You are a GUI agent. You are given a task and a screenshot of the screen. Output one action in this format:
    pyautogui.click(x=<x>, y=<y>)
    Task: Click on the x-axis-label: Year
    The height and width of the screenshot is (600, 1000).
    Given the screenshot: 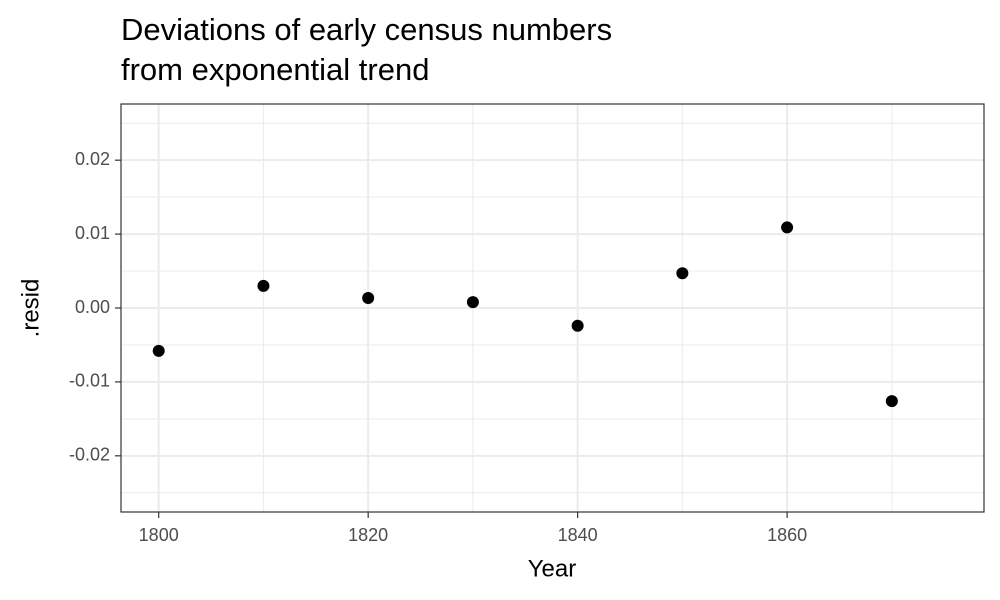 What is the action you would take?
    pyautogui.click(x=552, y=568)
    